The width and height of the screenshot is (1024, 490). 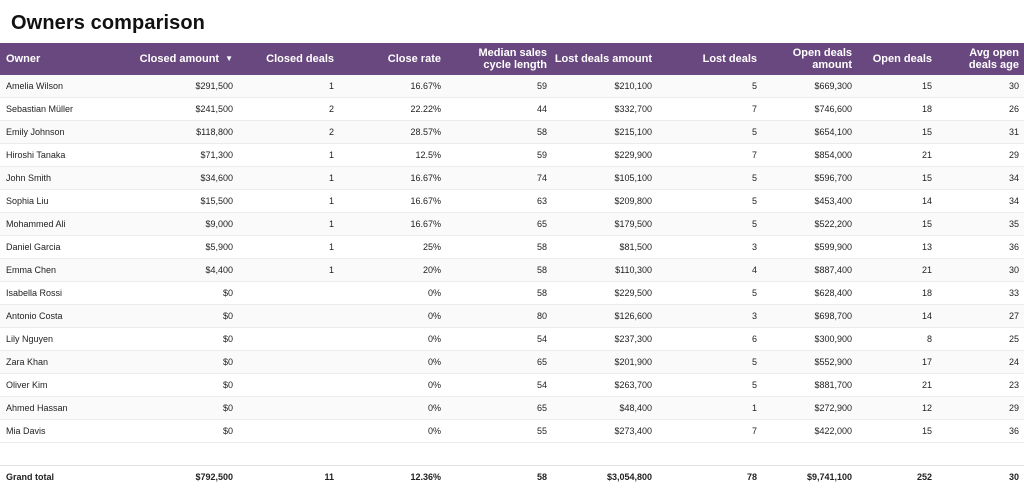 I want to click on column-header-closed-deals: Closed deals, so click(x=288, y=59).